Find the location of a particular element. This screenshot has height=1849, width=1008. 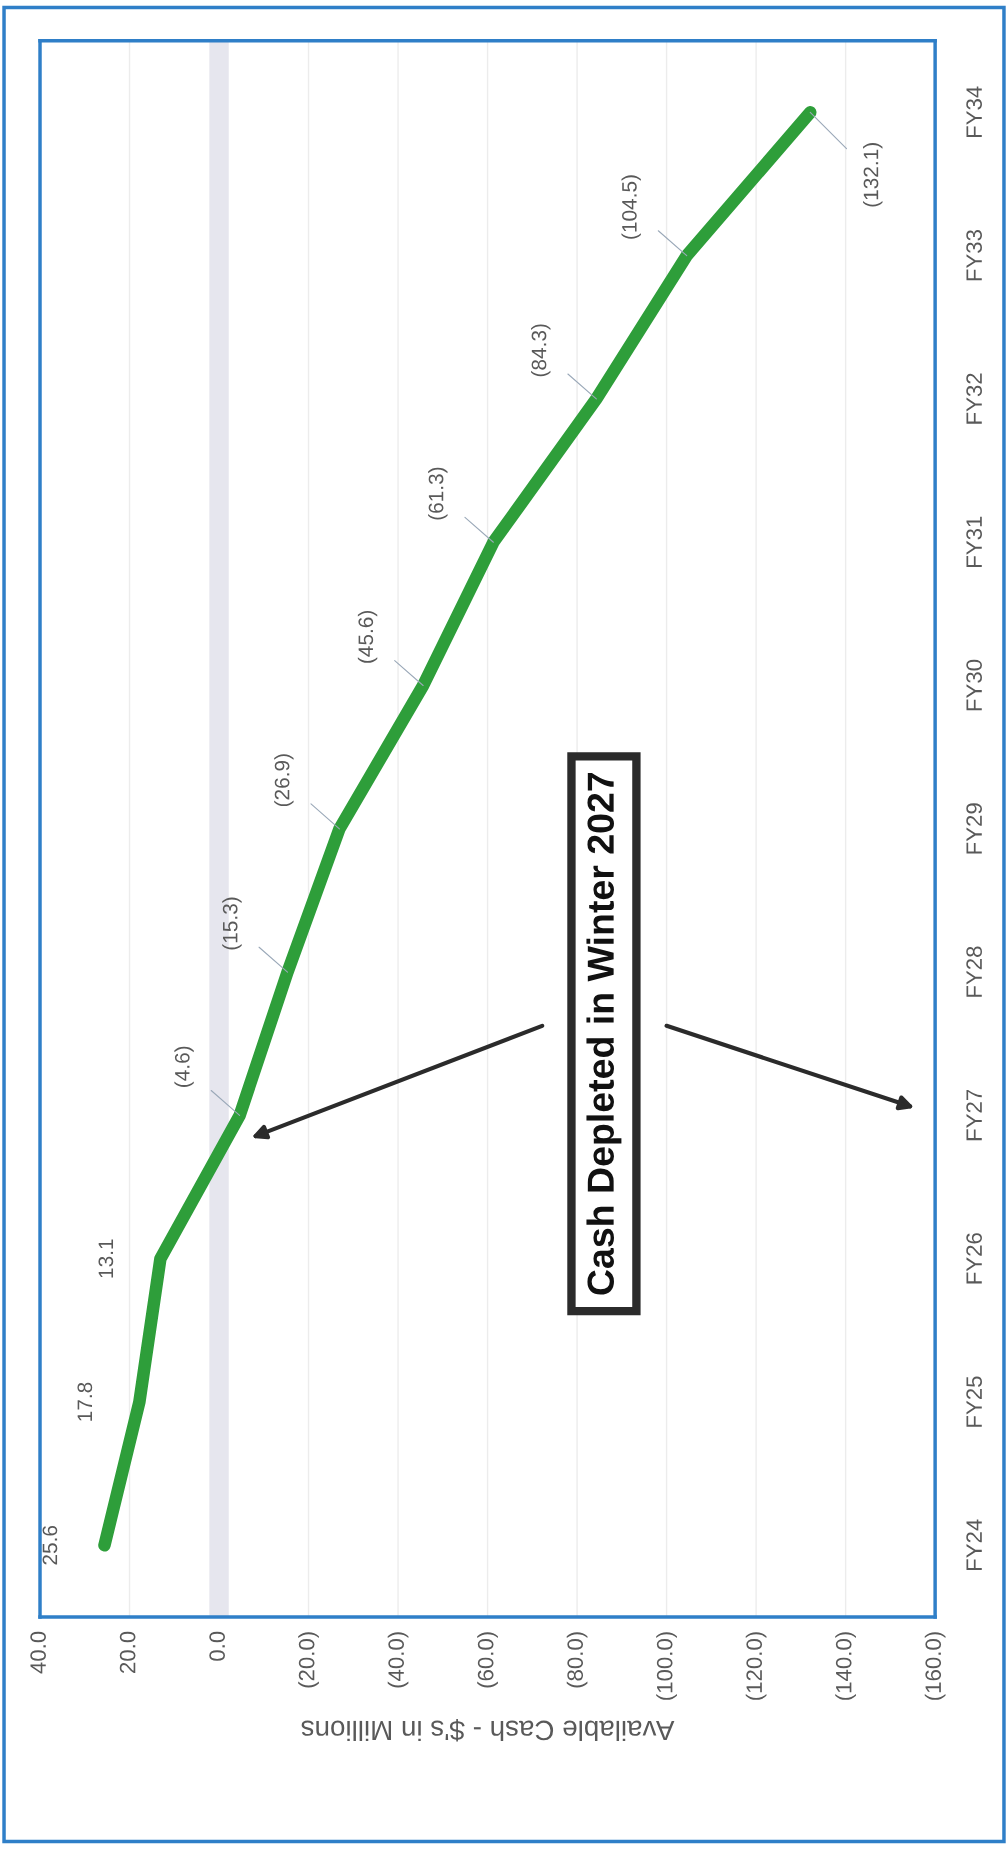

y-tick-label: FY32 is located at coordinates (974, 398).